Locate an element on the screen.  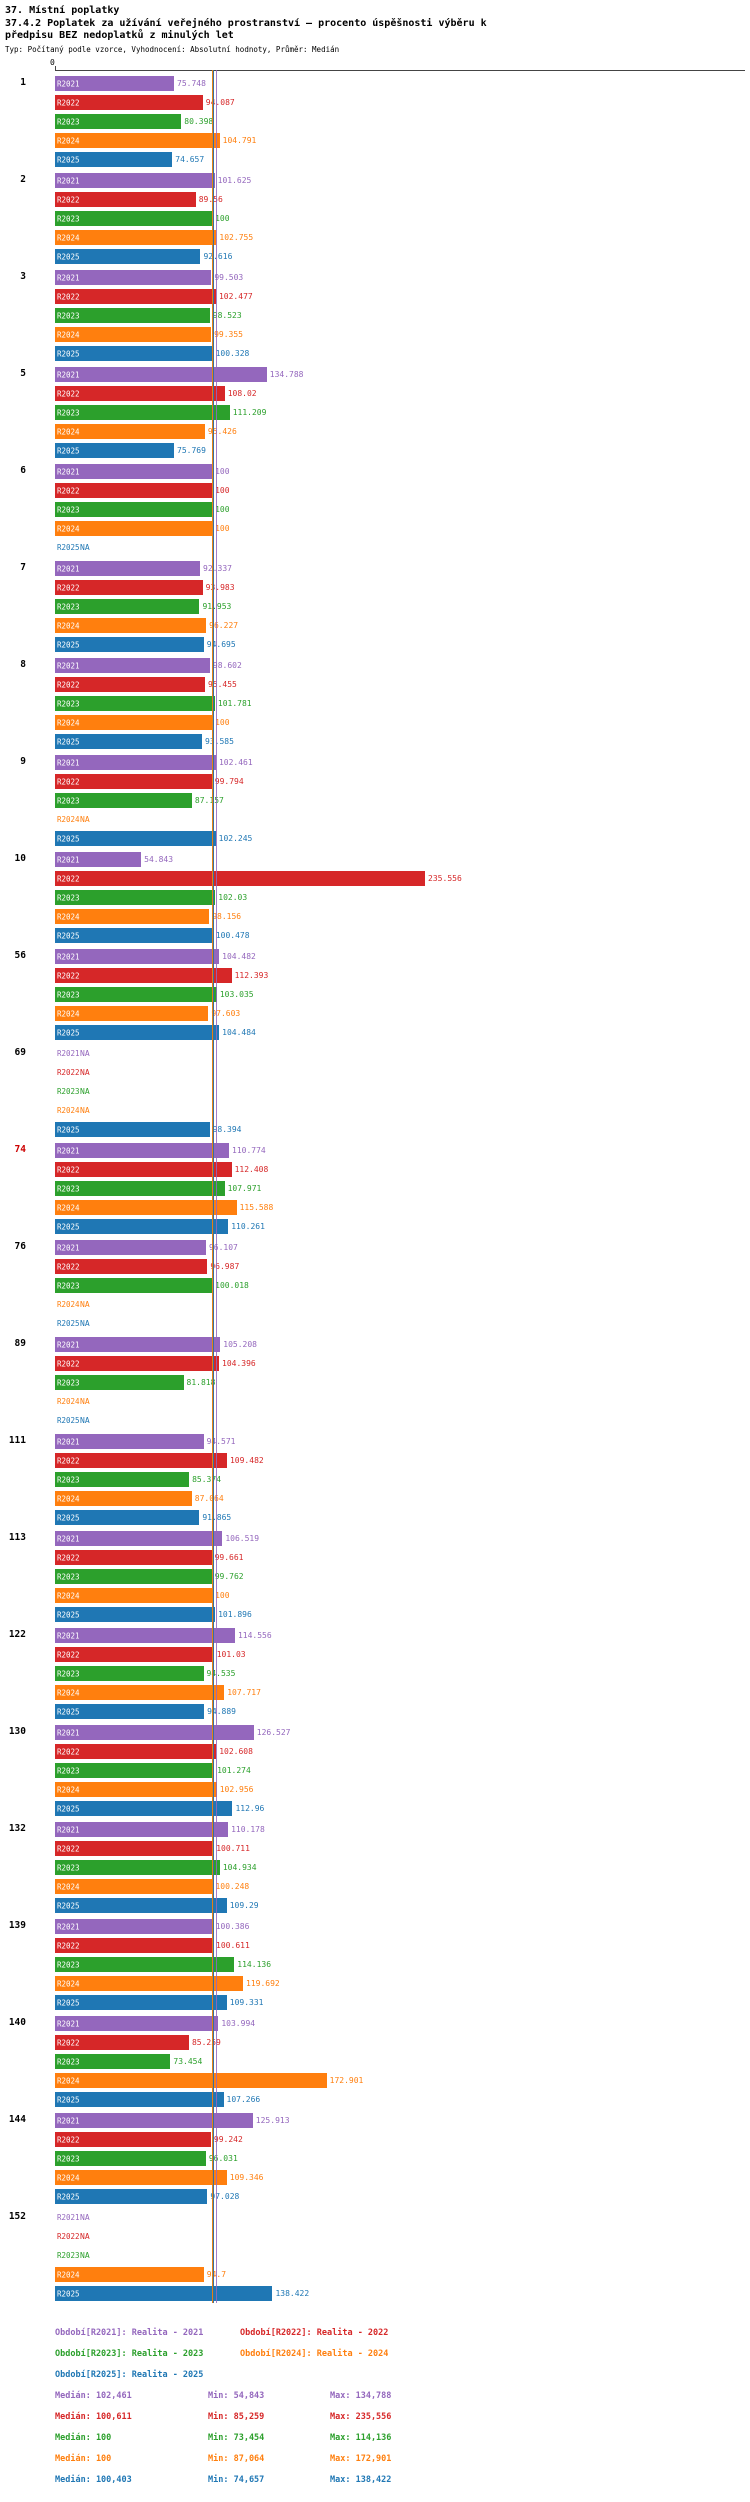
bar-row: R2025 93.585 is located at coordinates (402, 741).